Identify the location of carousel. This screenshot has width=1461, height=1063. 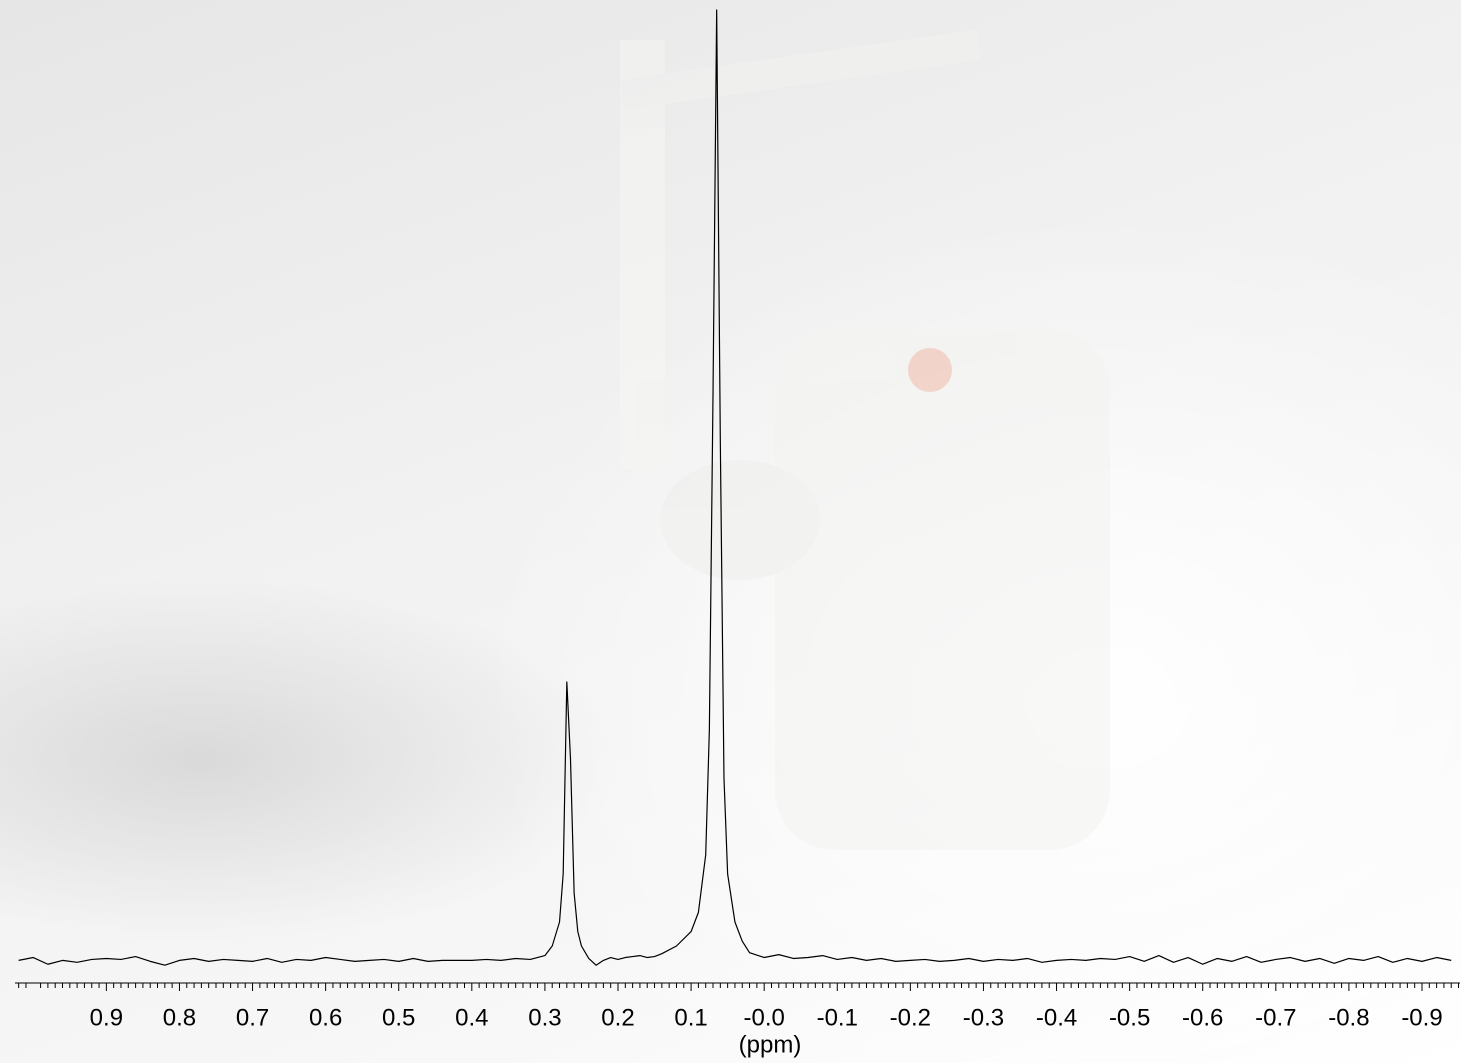
(740, 520).